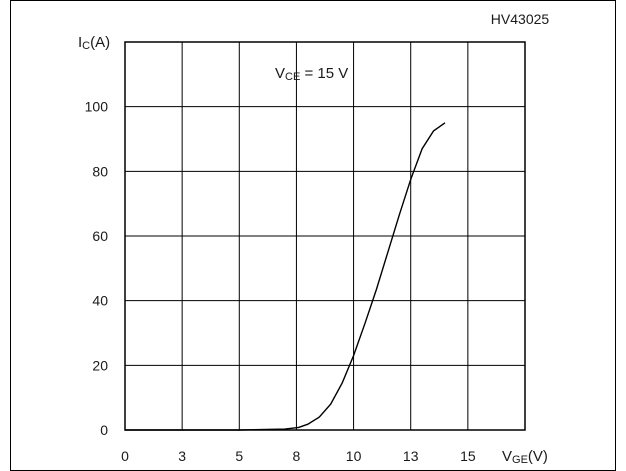  I want to click on x-tick-label: 5, so click(239, 456).